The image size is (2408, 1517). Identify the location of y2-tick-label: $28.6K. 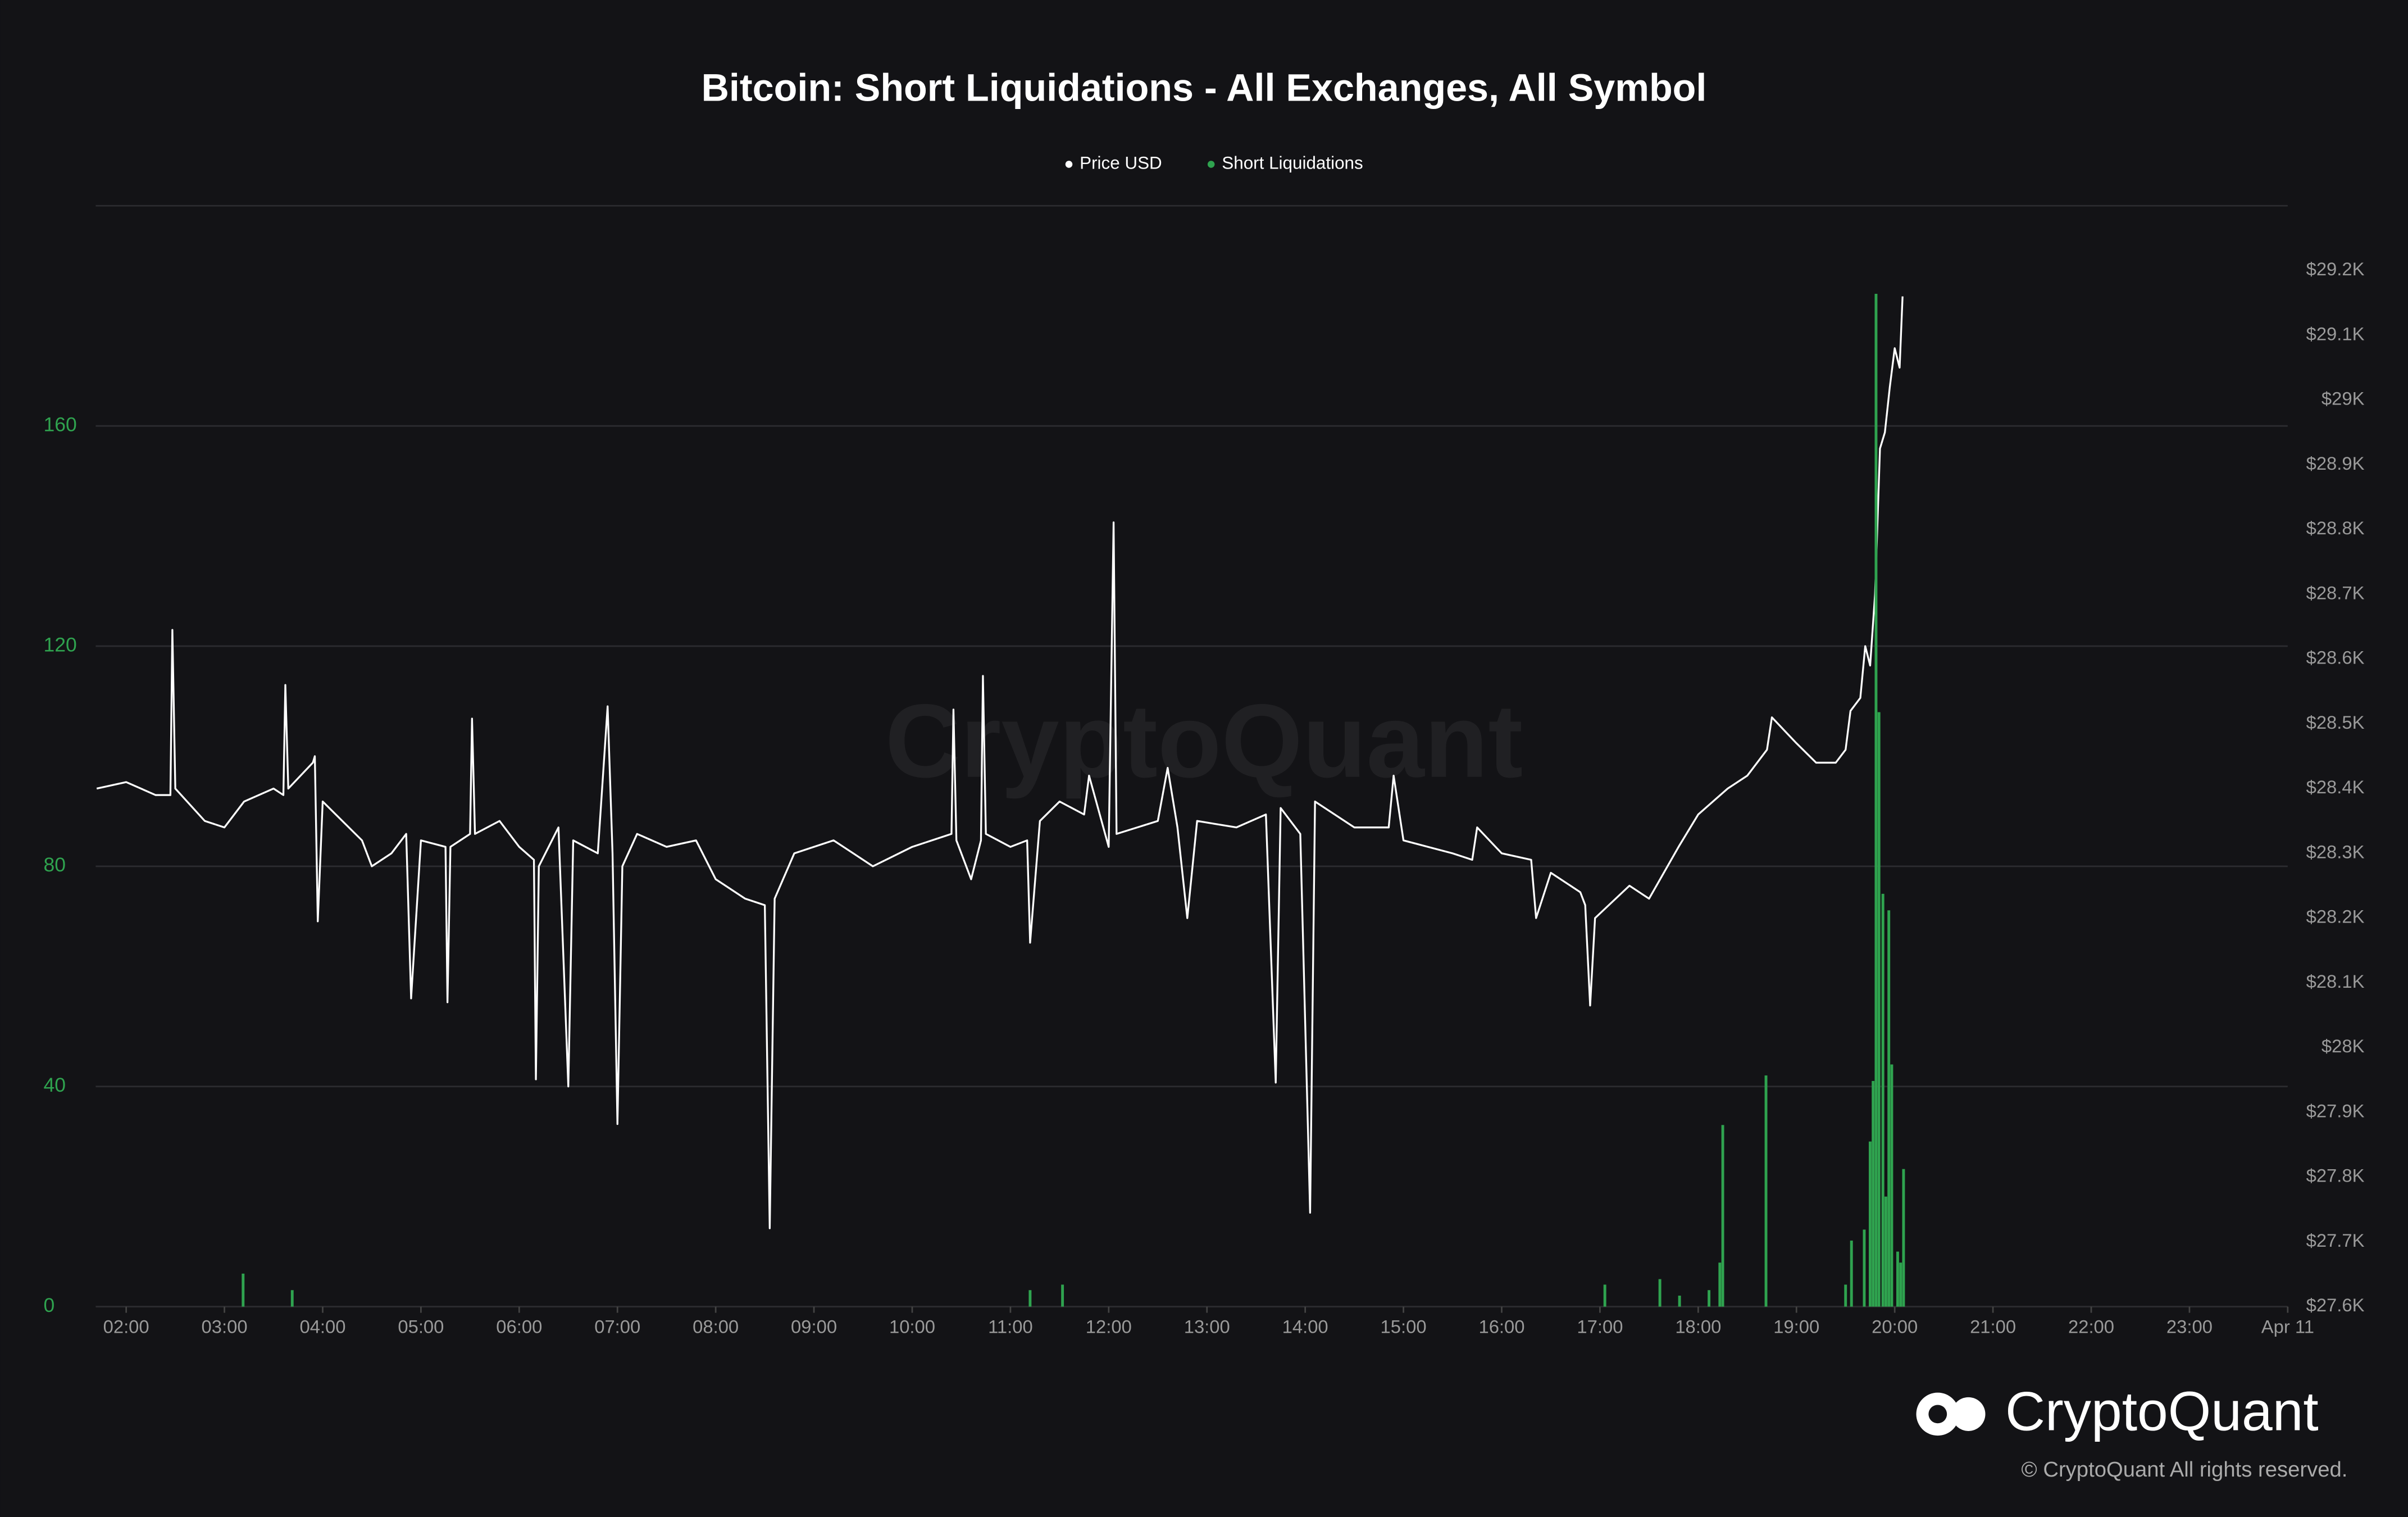
(2335, 657).